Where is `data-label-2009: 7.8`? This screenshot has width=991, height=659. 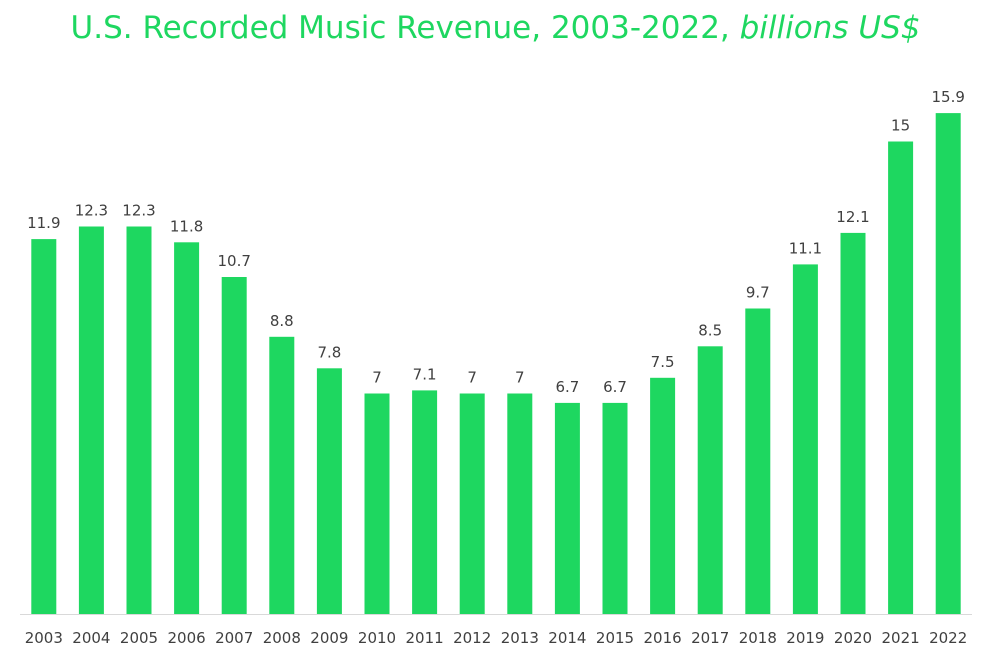
data-label-2009: 7.8 is located at coordinates (329, 352).